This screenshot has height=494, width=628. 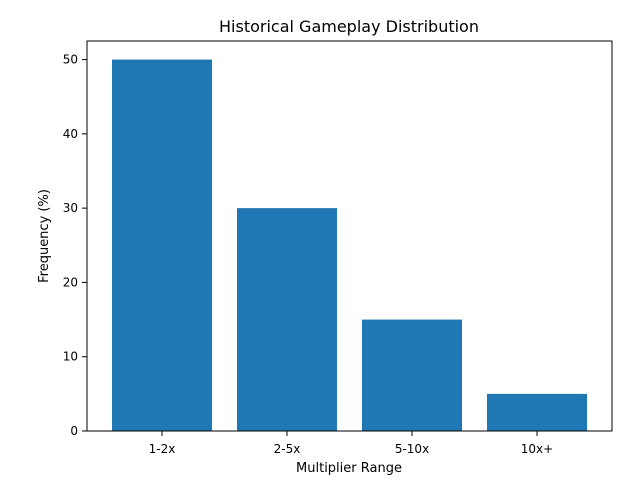 I want to click on x-axis-label: Multiplier Range, so click(x=349, y=468).